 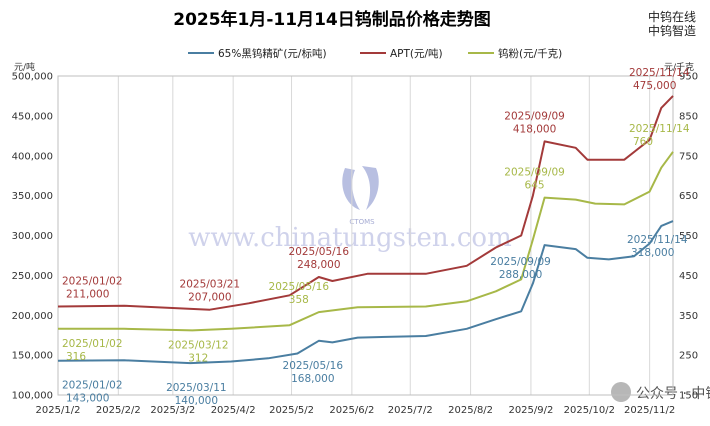 I want to click on logo-mark-right, so click(x=370, y=188).